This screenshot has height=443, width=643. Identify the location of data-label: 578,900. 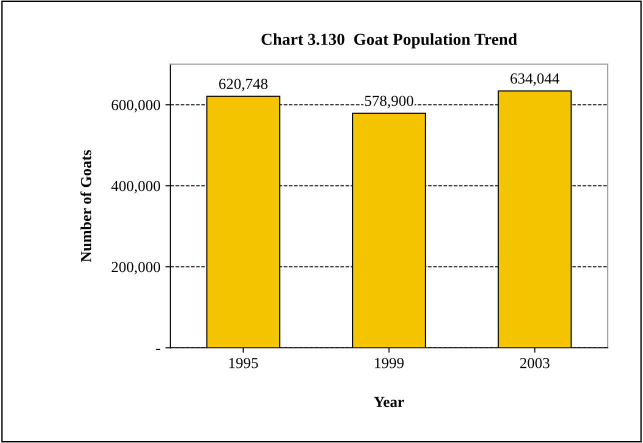
(389, 102).